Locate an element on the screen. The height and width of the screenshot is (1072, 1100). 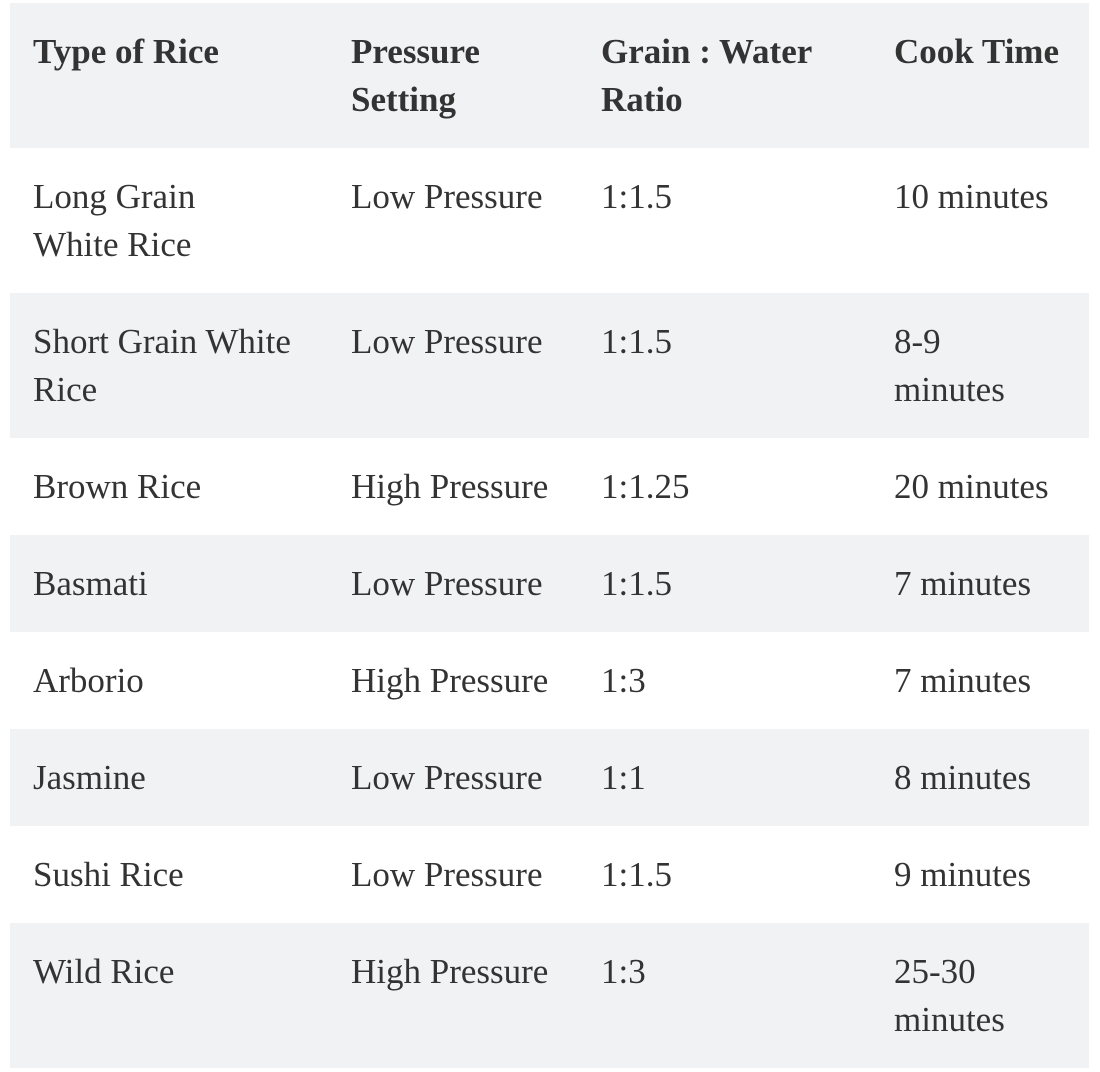
table-row: Wild Rice High Pressure 1:3 25-30 minutes is located at coordinates (549, 995).